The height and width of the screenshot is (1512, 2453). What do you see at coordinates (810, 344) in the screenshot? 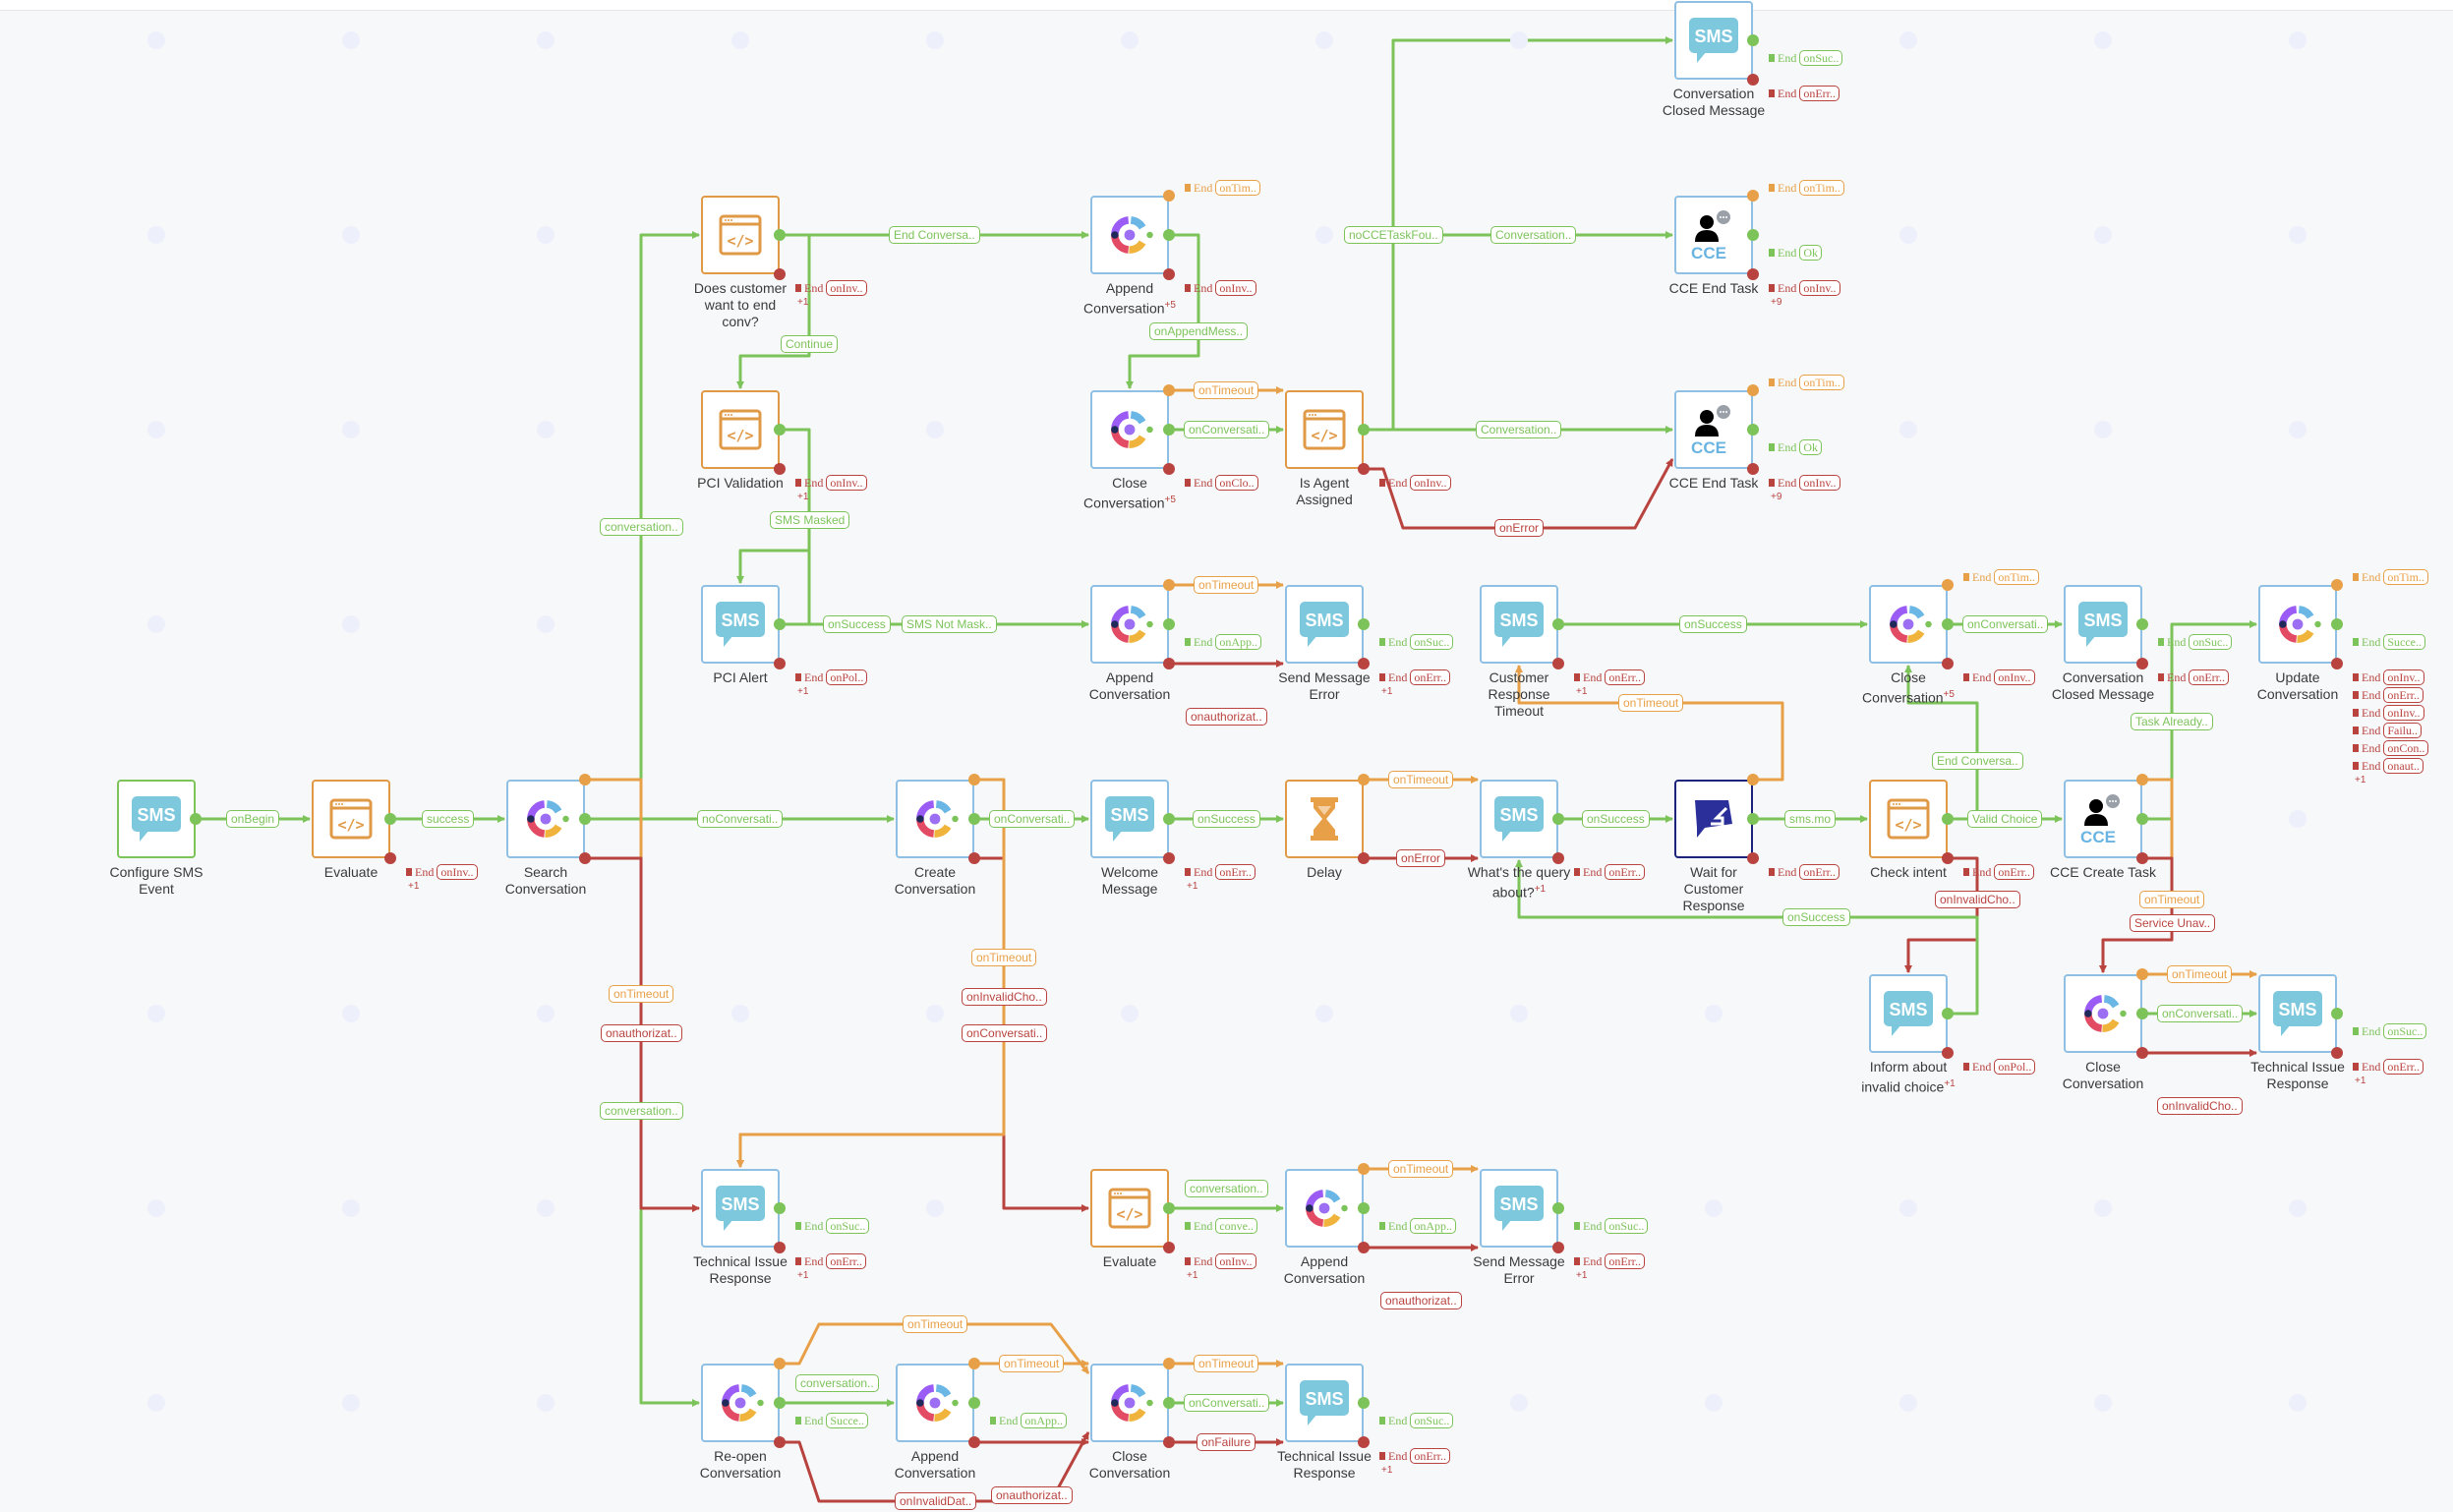
I see `edge-label: Continue` at bounding box center [810, 344].